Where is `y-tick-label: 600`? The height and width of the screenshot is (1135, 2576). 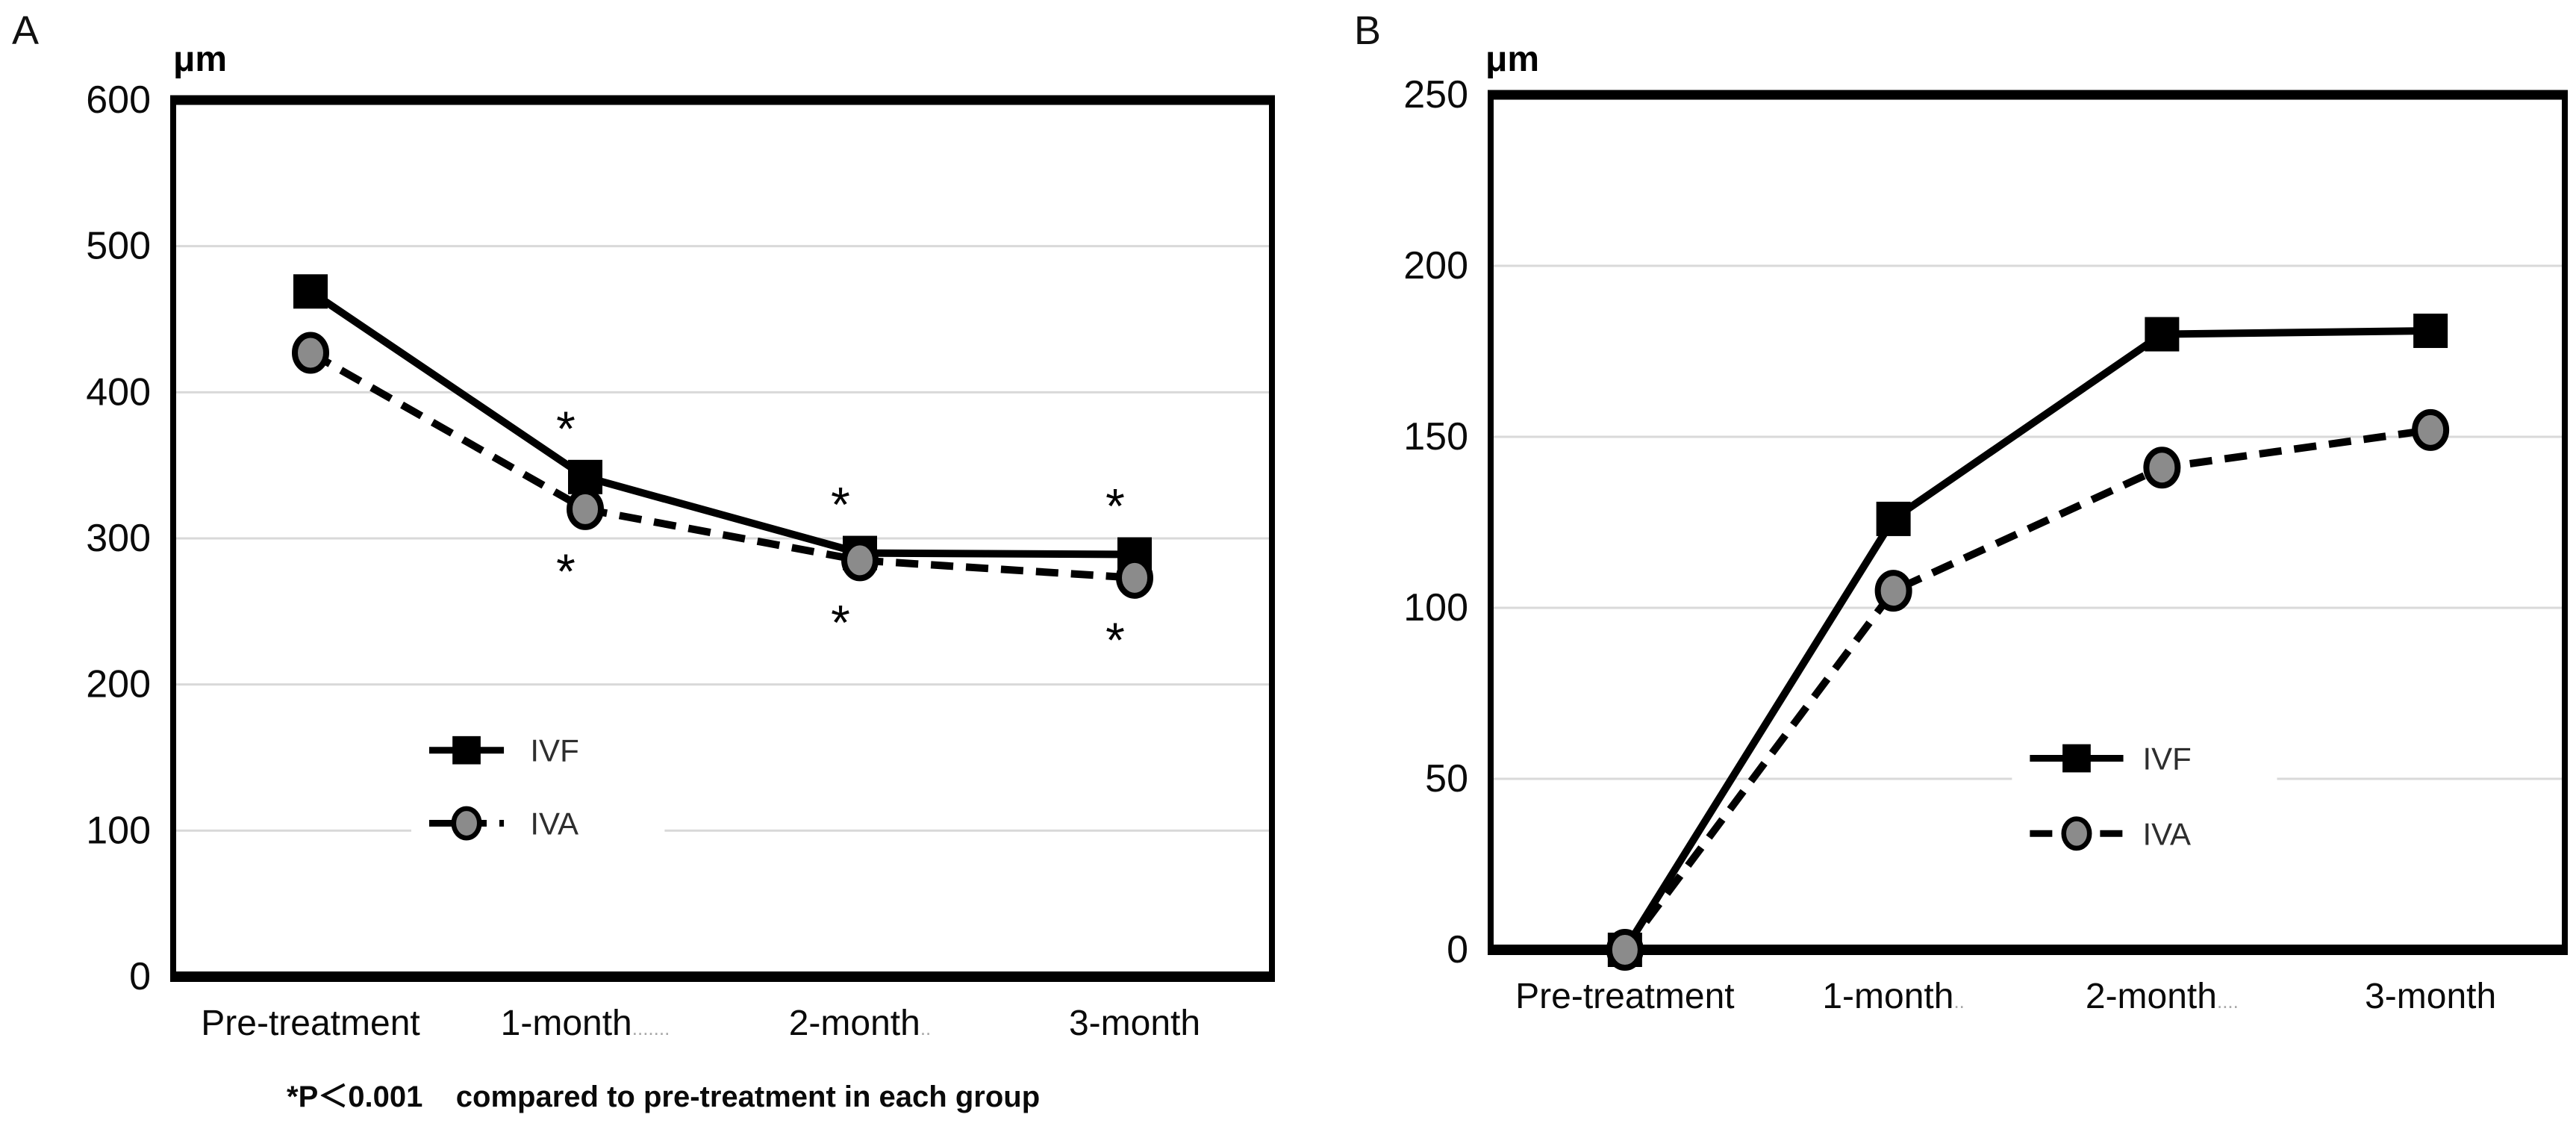 y-tick-label: 600 is located at coordinates (119, 100).